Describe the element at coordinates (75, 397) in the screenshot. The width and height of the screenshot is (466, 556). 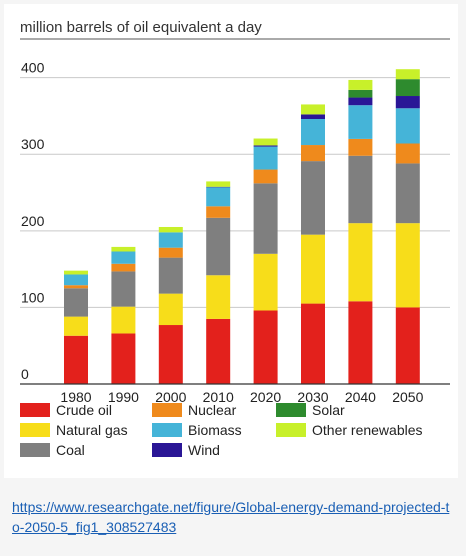
I see `x-tick-label: 1980` at that location.